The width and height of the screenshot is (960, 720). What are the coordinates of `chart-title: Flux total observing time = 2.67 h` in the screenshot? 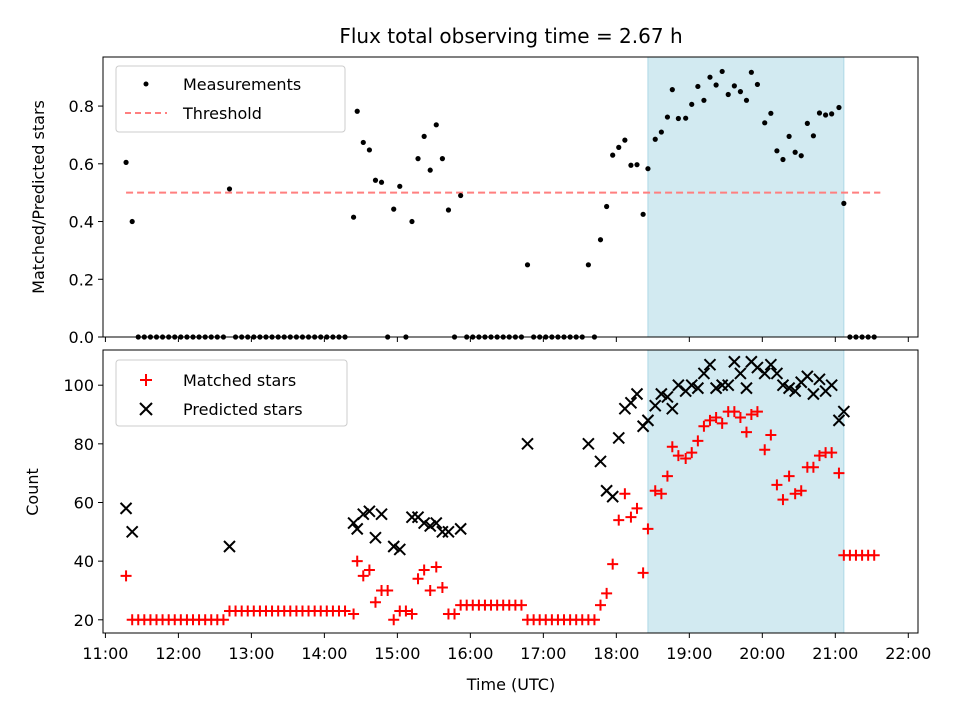 It's located at (510, 36).